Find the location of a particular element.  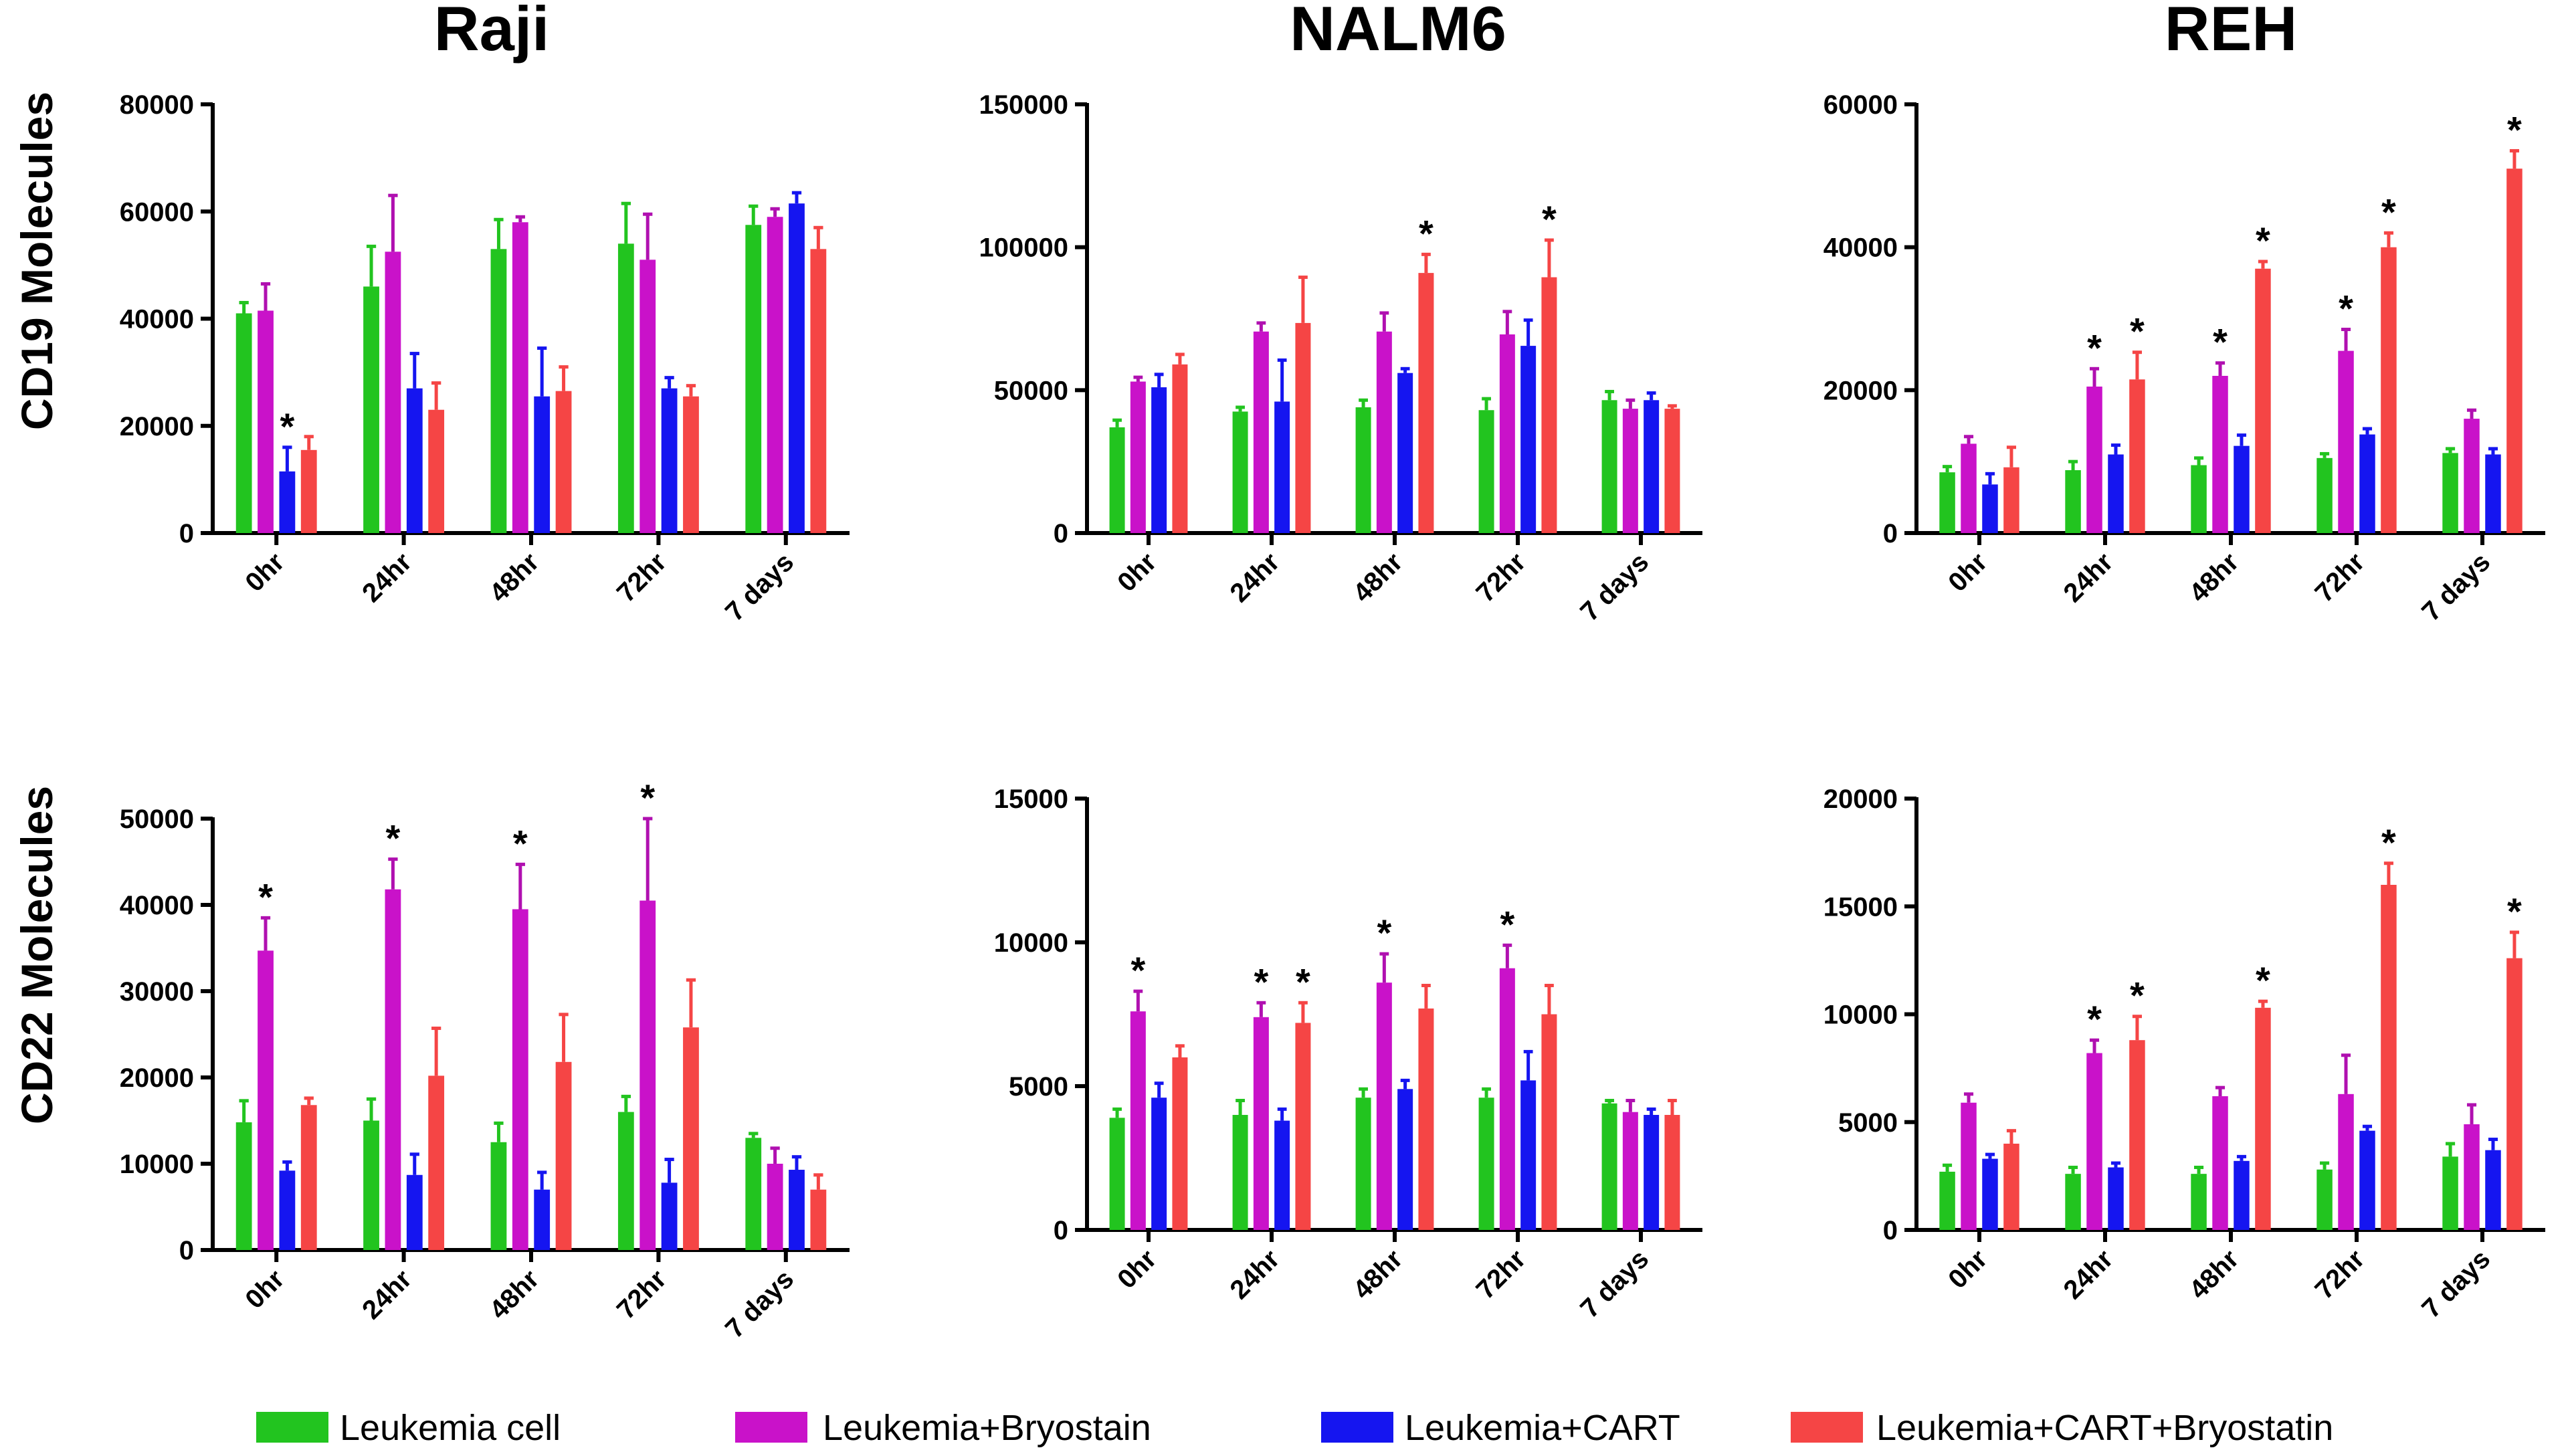

y-tick-label: 50000 is located at coordinates (1031, 390).